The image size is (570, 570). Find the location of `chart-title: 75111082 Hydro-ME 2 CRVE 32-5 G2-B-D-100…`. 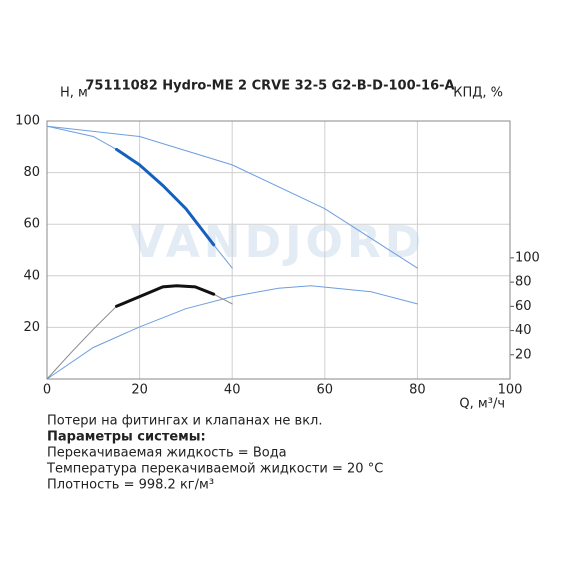

chart-title: 75111082 Hydro-ME 2 CRVE 32-5 G2-B-D-100… is located at coordinates (269, 86).